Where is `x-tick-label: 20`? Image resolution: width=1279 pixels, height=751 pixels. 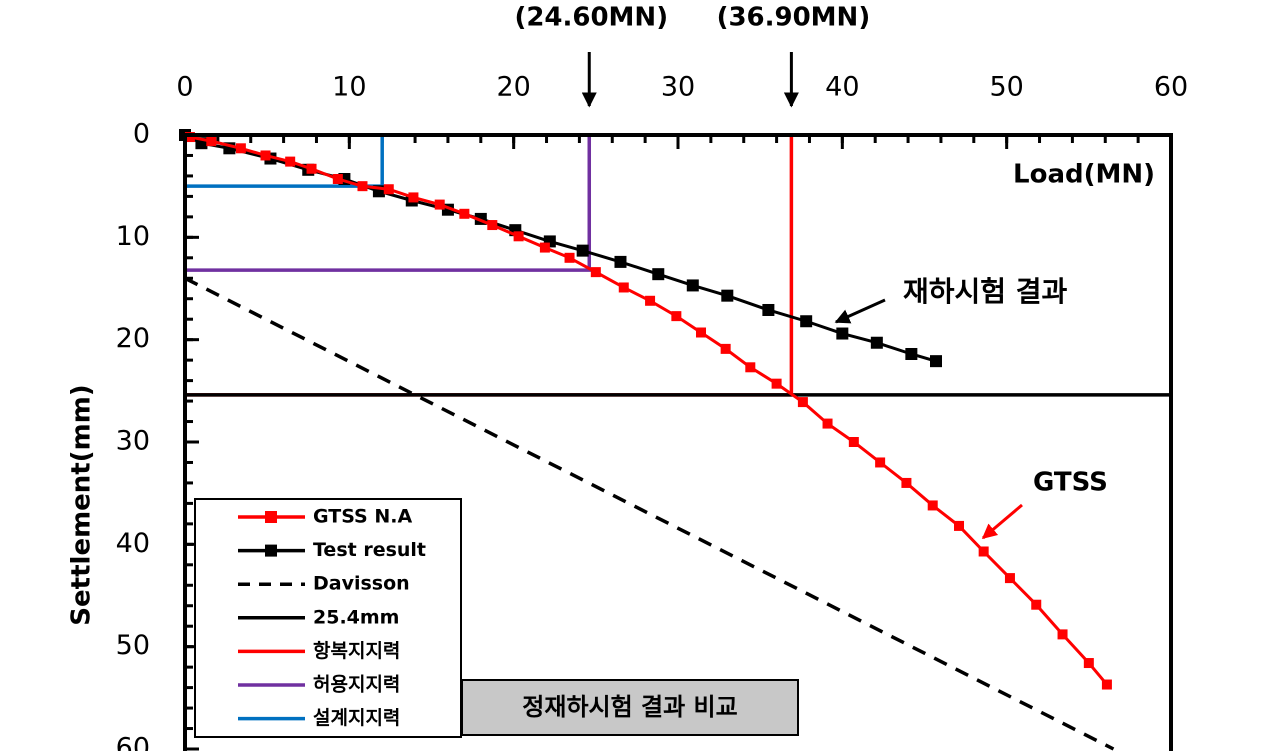
x-tick-label: 20 is located at coordinates (513, 87).